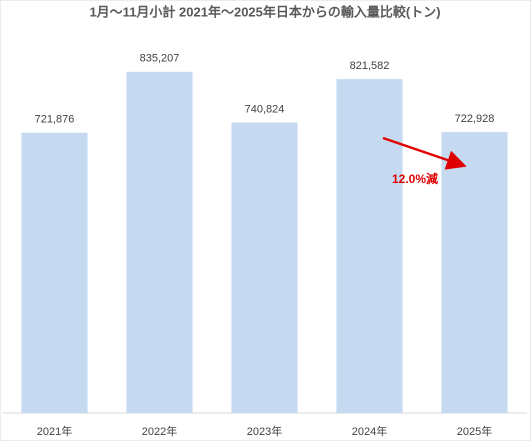 This screenshot has height=441, width=531. What do you see at coordinates (415, 178) in the screenshot?
I see `annotation: 12.0%減` at bounding box center [415, 178].